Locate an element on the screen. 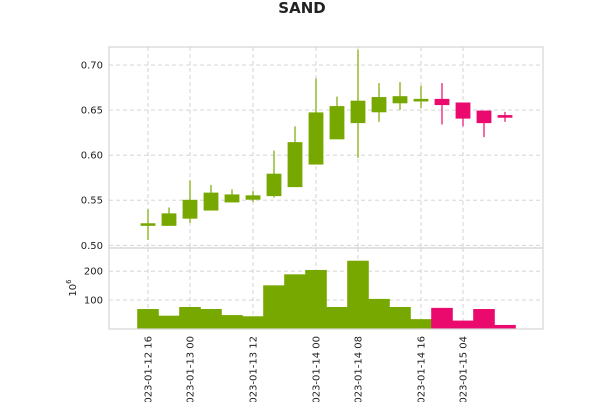  price-tick-label: 0.70 is located at coordinates (92, 66).